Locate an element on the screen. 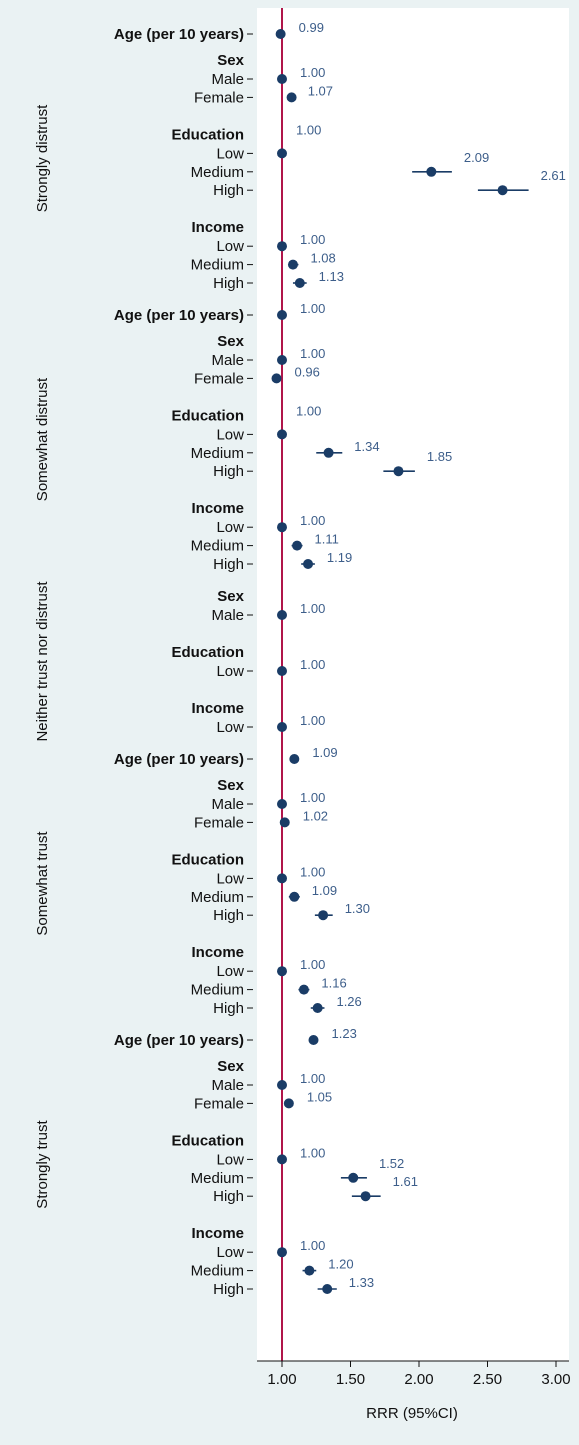 Image resolution: width=579 pixels, height=1445 pixels. value-label: 1.52 is located at coordinates (391, 1163).